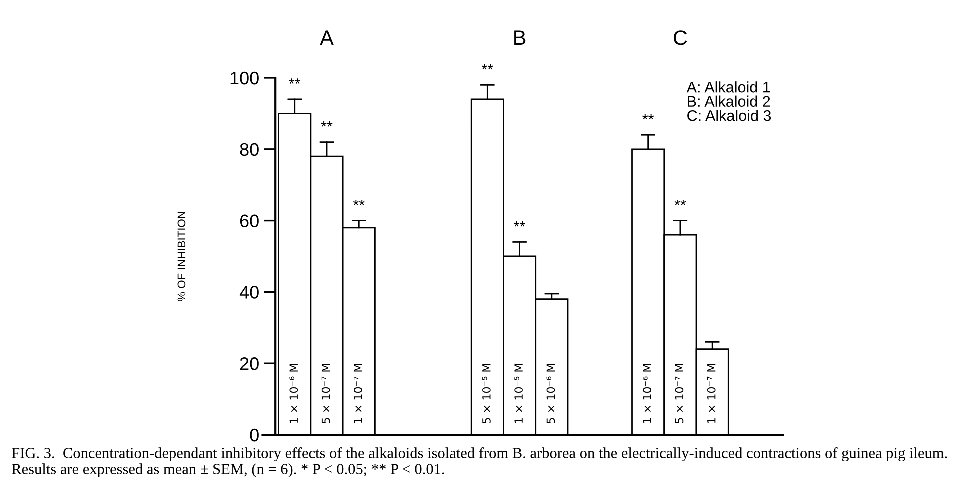 This screenshot has width=967, height=500. I want to click on text: A, so click(327, 38).